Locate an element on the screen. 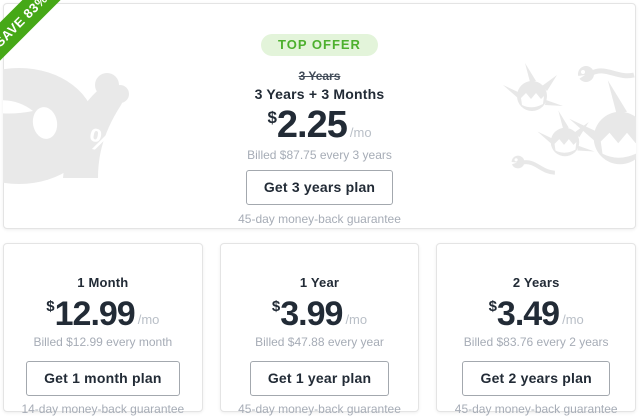 Image resolution: width=640 pixels, height=417 pixels. get-3-years-plan-button: Get 3 years plan is located at coordinates (319, 188).